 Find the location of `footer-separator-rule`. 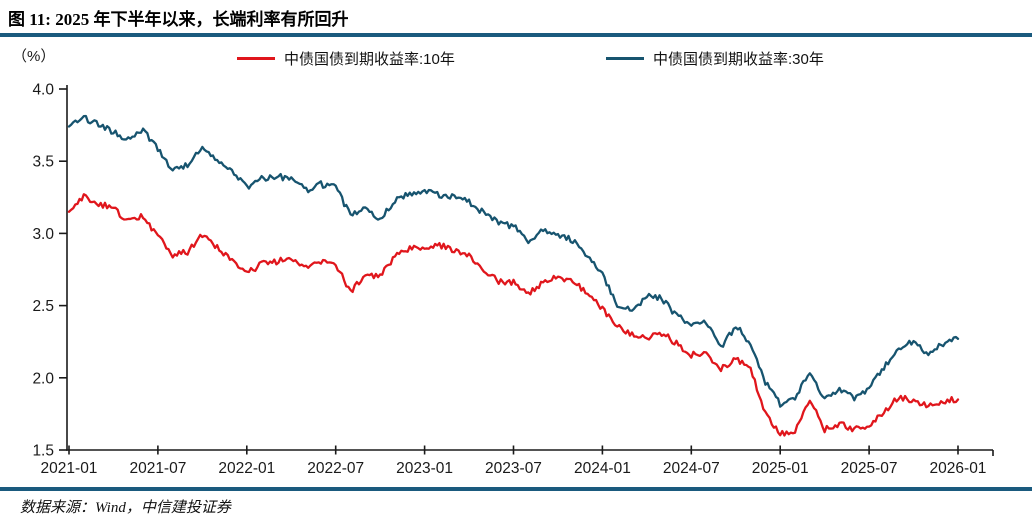

footer-separator-rule is located at coordinates (516, 489).